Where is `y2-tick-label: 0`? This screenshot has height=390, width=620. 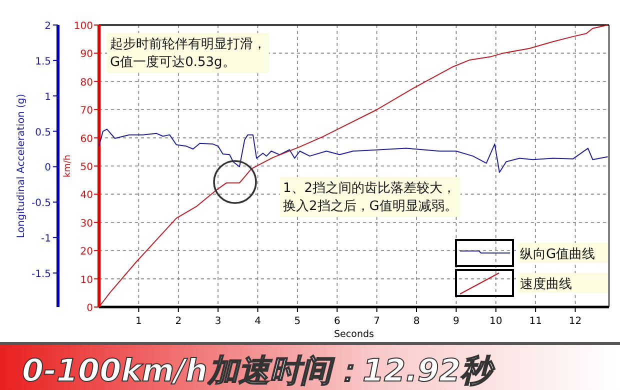 y2-tick-label: 0 is located at coordinates (47, 168).